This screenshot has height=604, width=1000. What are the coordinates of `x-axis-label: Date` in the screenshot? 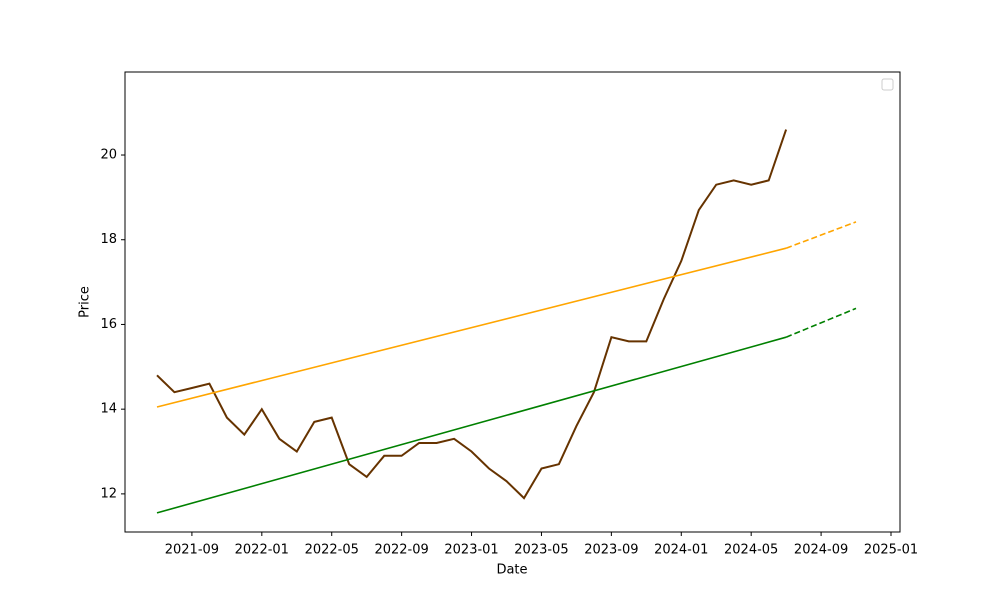 It's located at (511, 570).